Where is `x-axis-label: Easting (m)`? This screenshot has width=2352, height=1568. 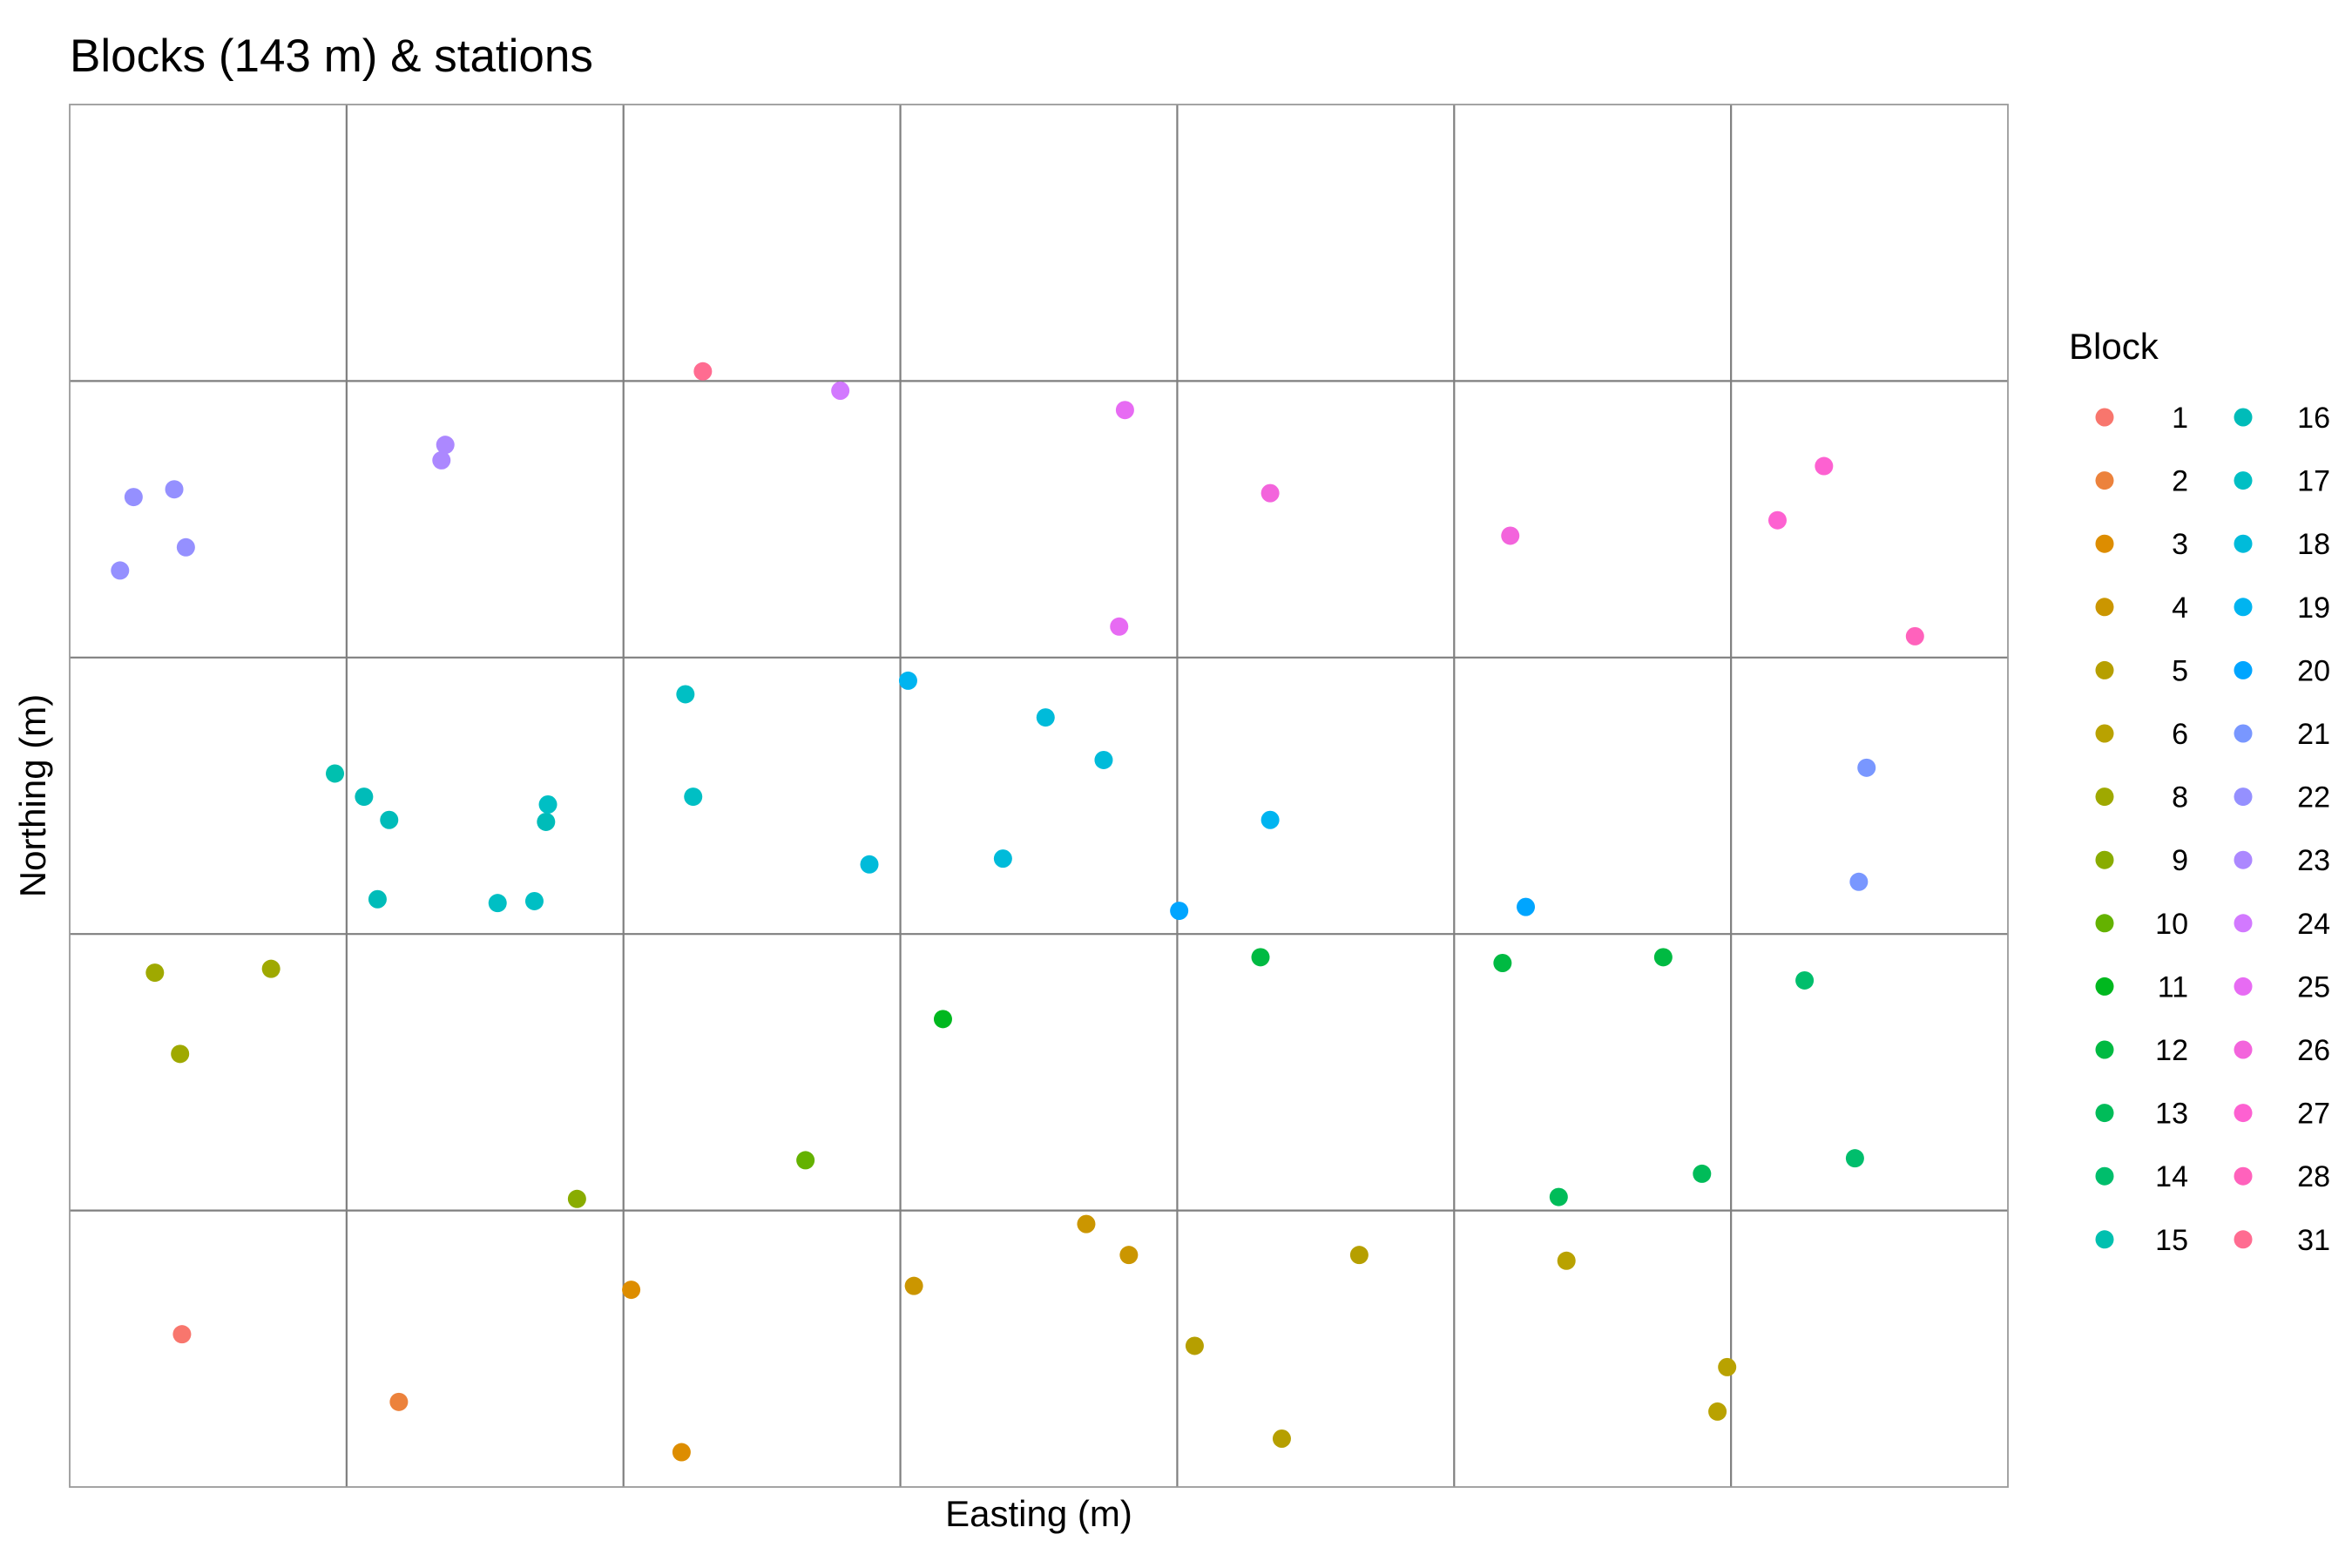 x-axis-label: Easting (m) is located at coordinates (1038, 1513).